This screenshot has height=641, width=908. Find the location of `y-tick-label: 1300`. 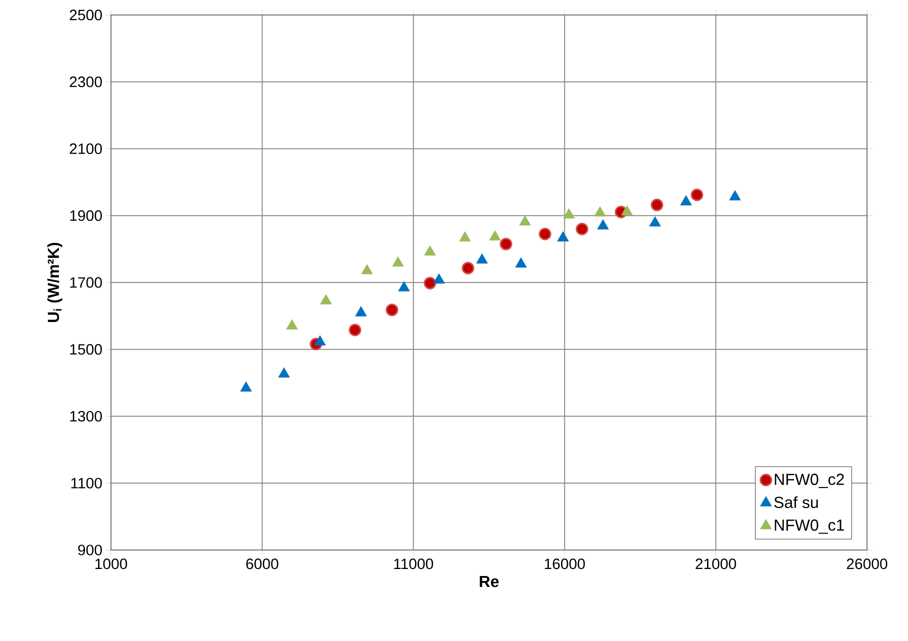

y-tick-label: 1300 is located at coordinates (86, 416).